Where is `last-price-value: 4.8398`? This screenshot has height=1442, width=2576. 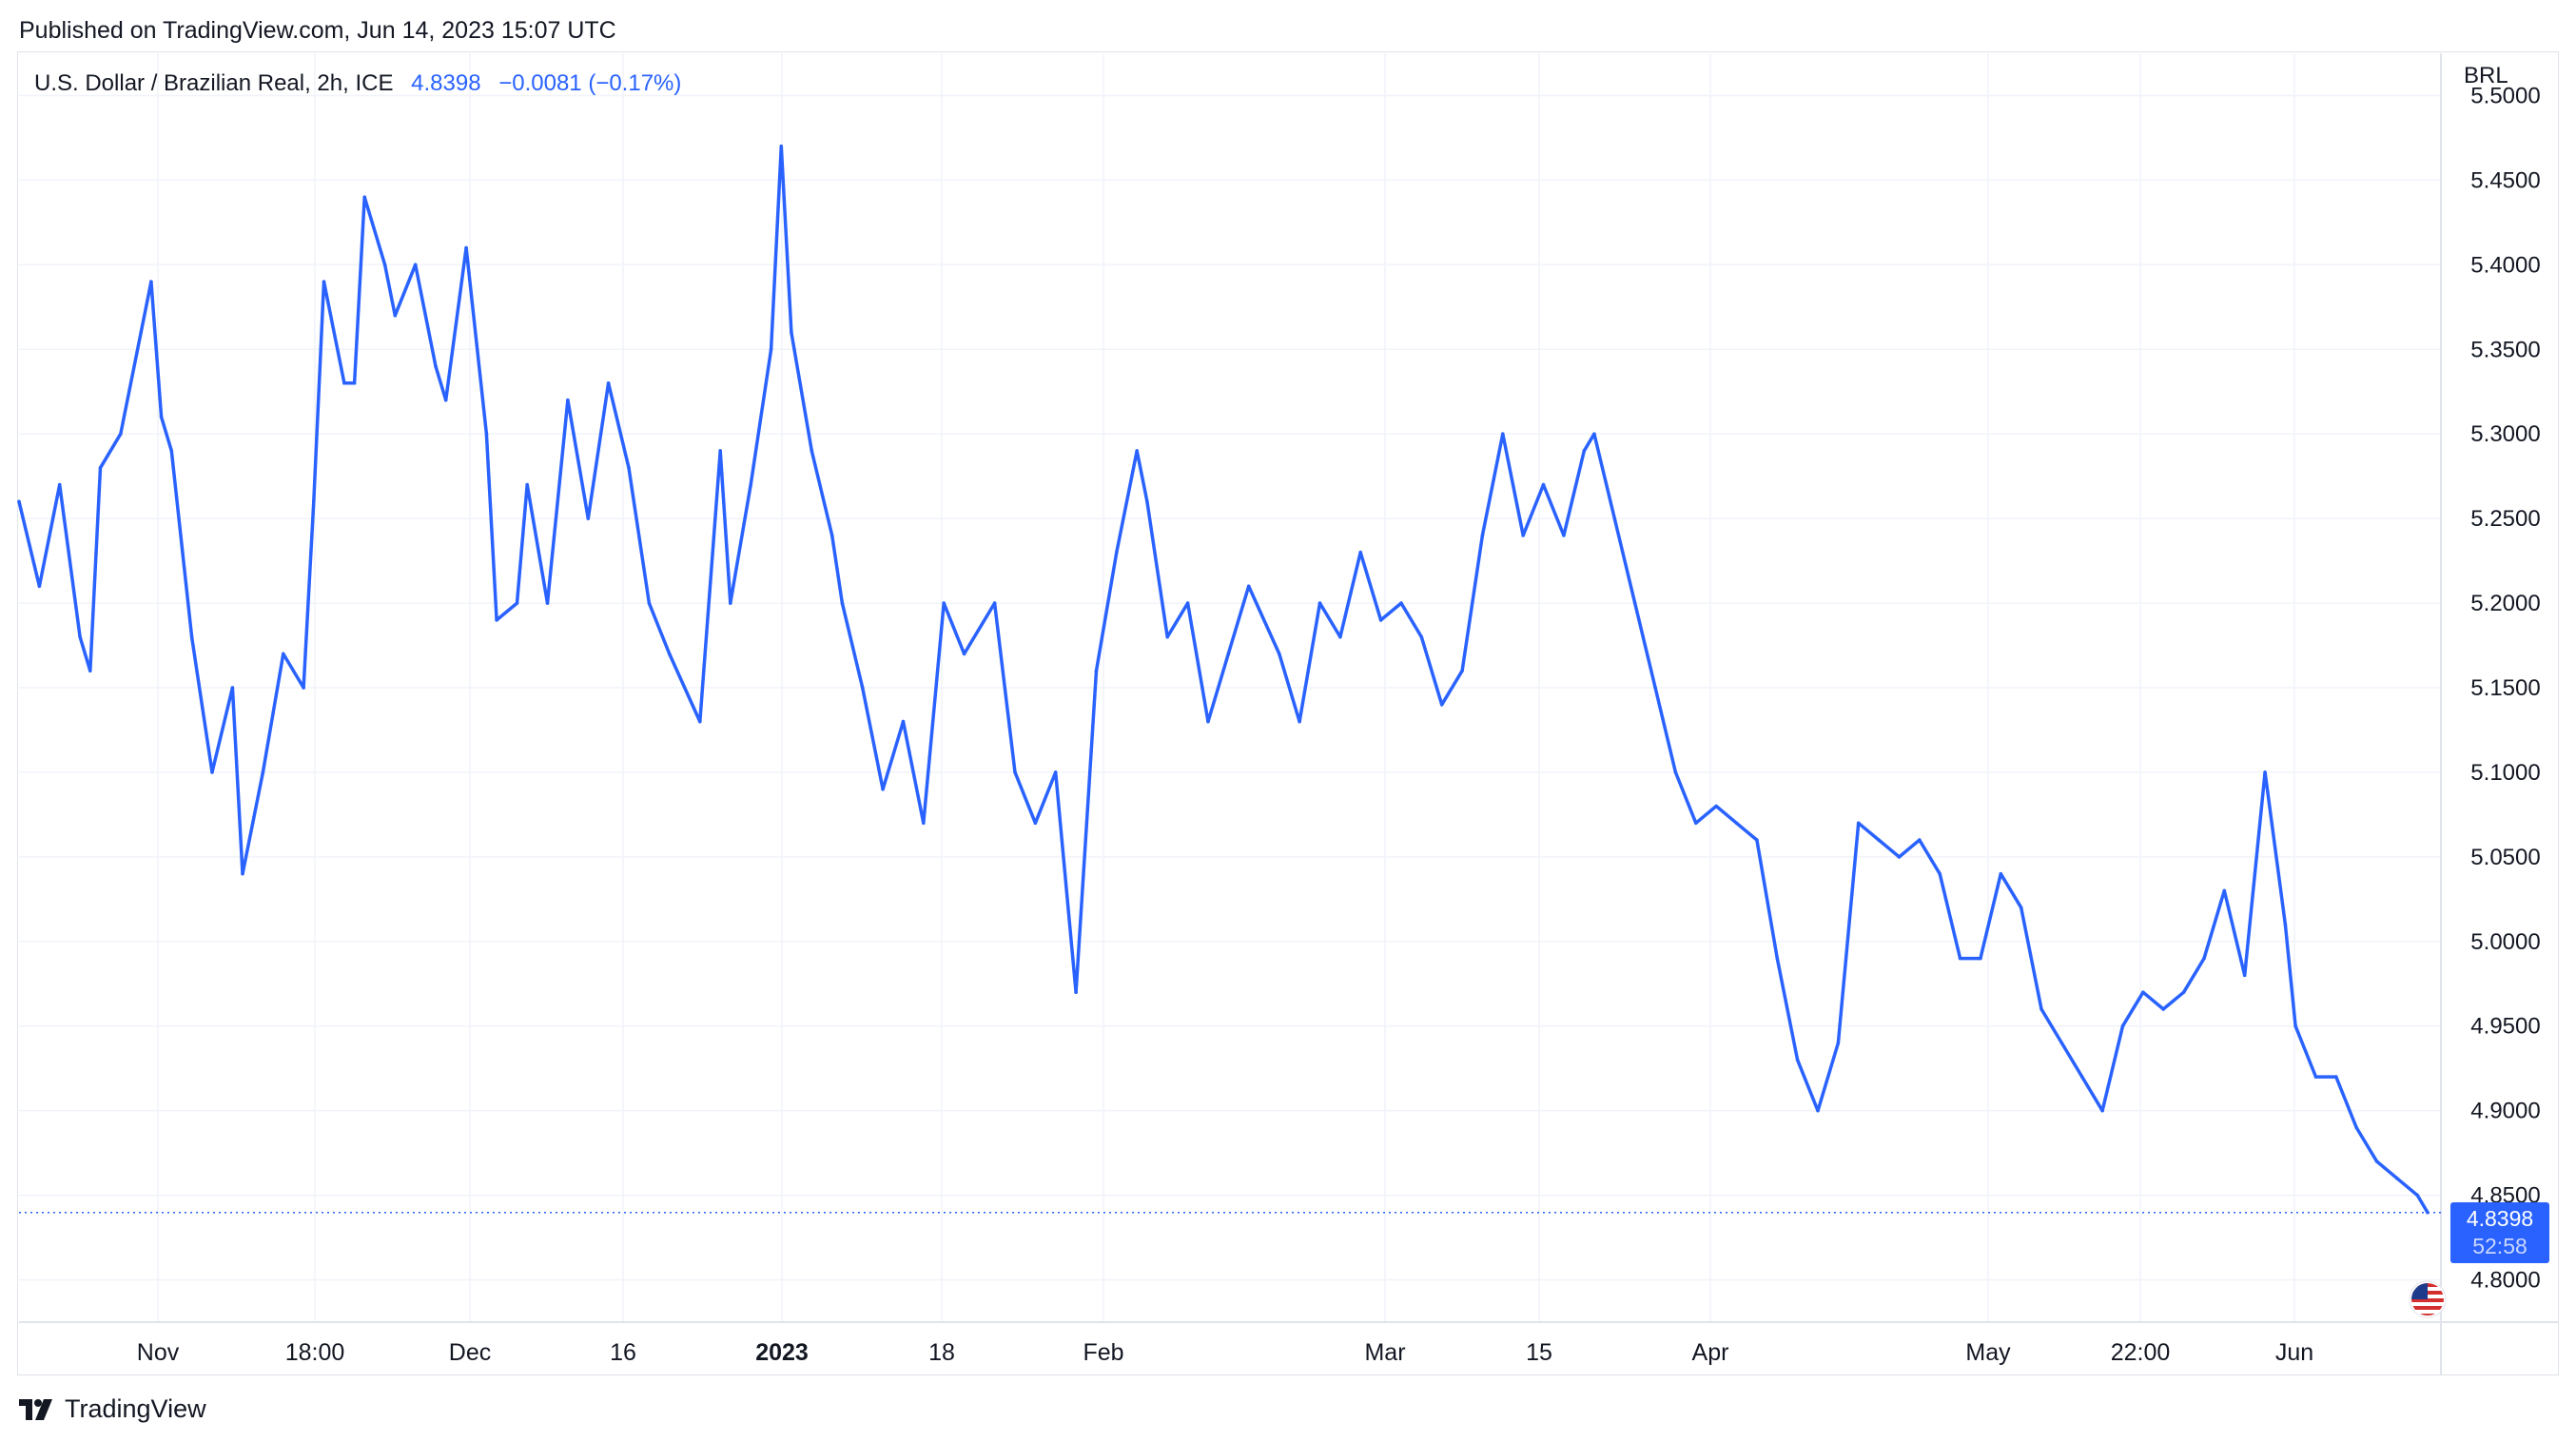
last-price-value: 4.8398 is located at coordinates (2500, 1218).